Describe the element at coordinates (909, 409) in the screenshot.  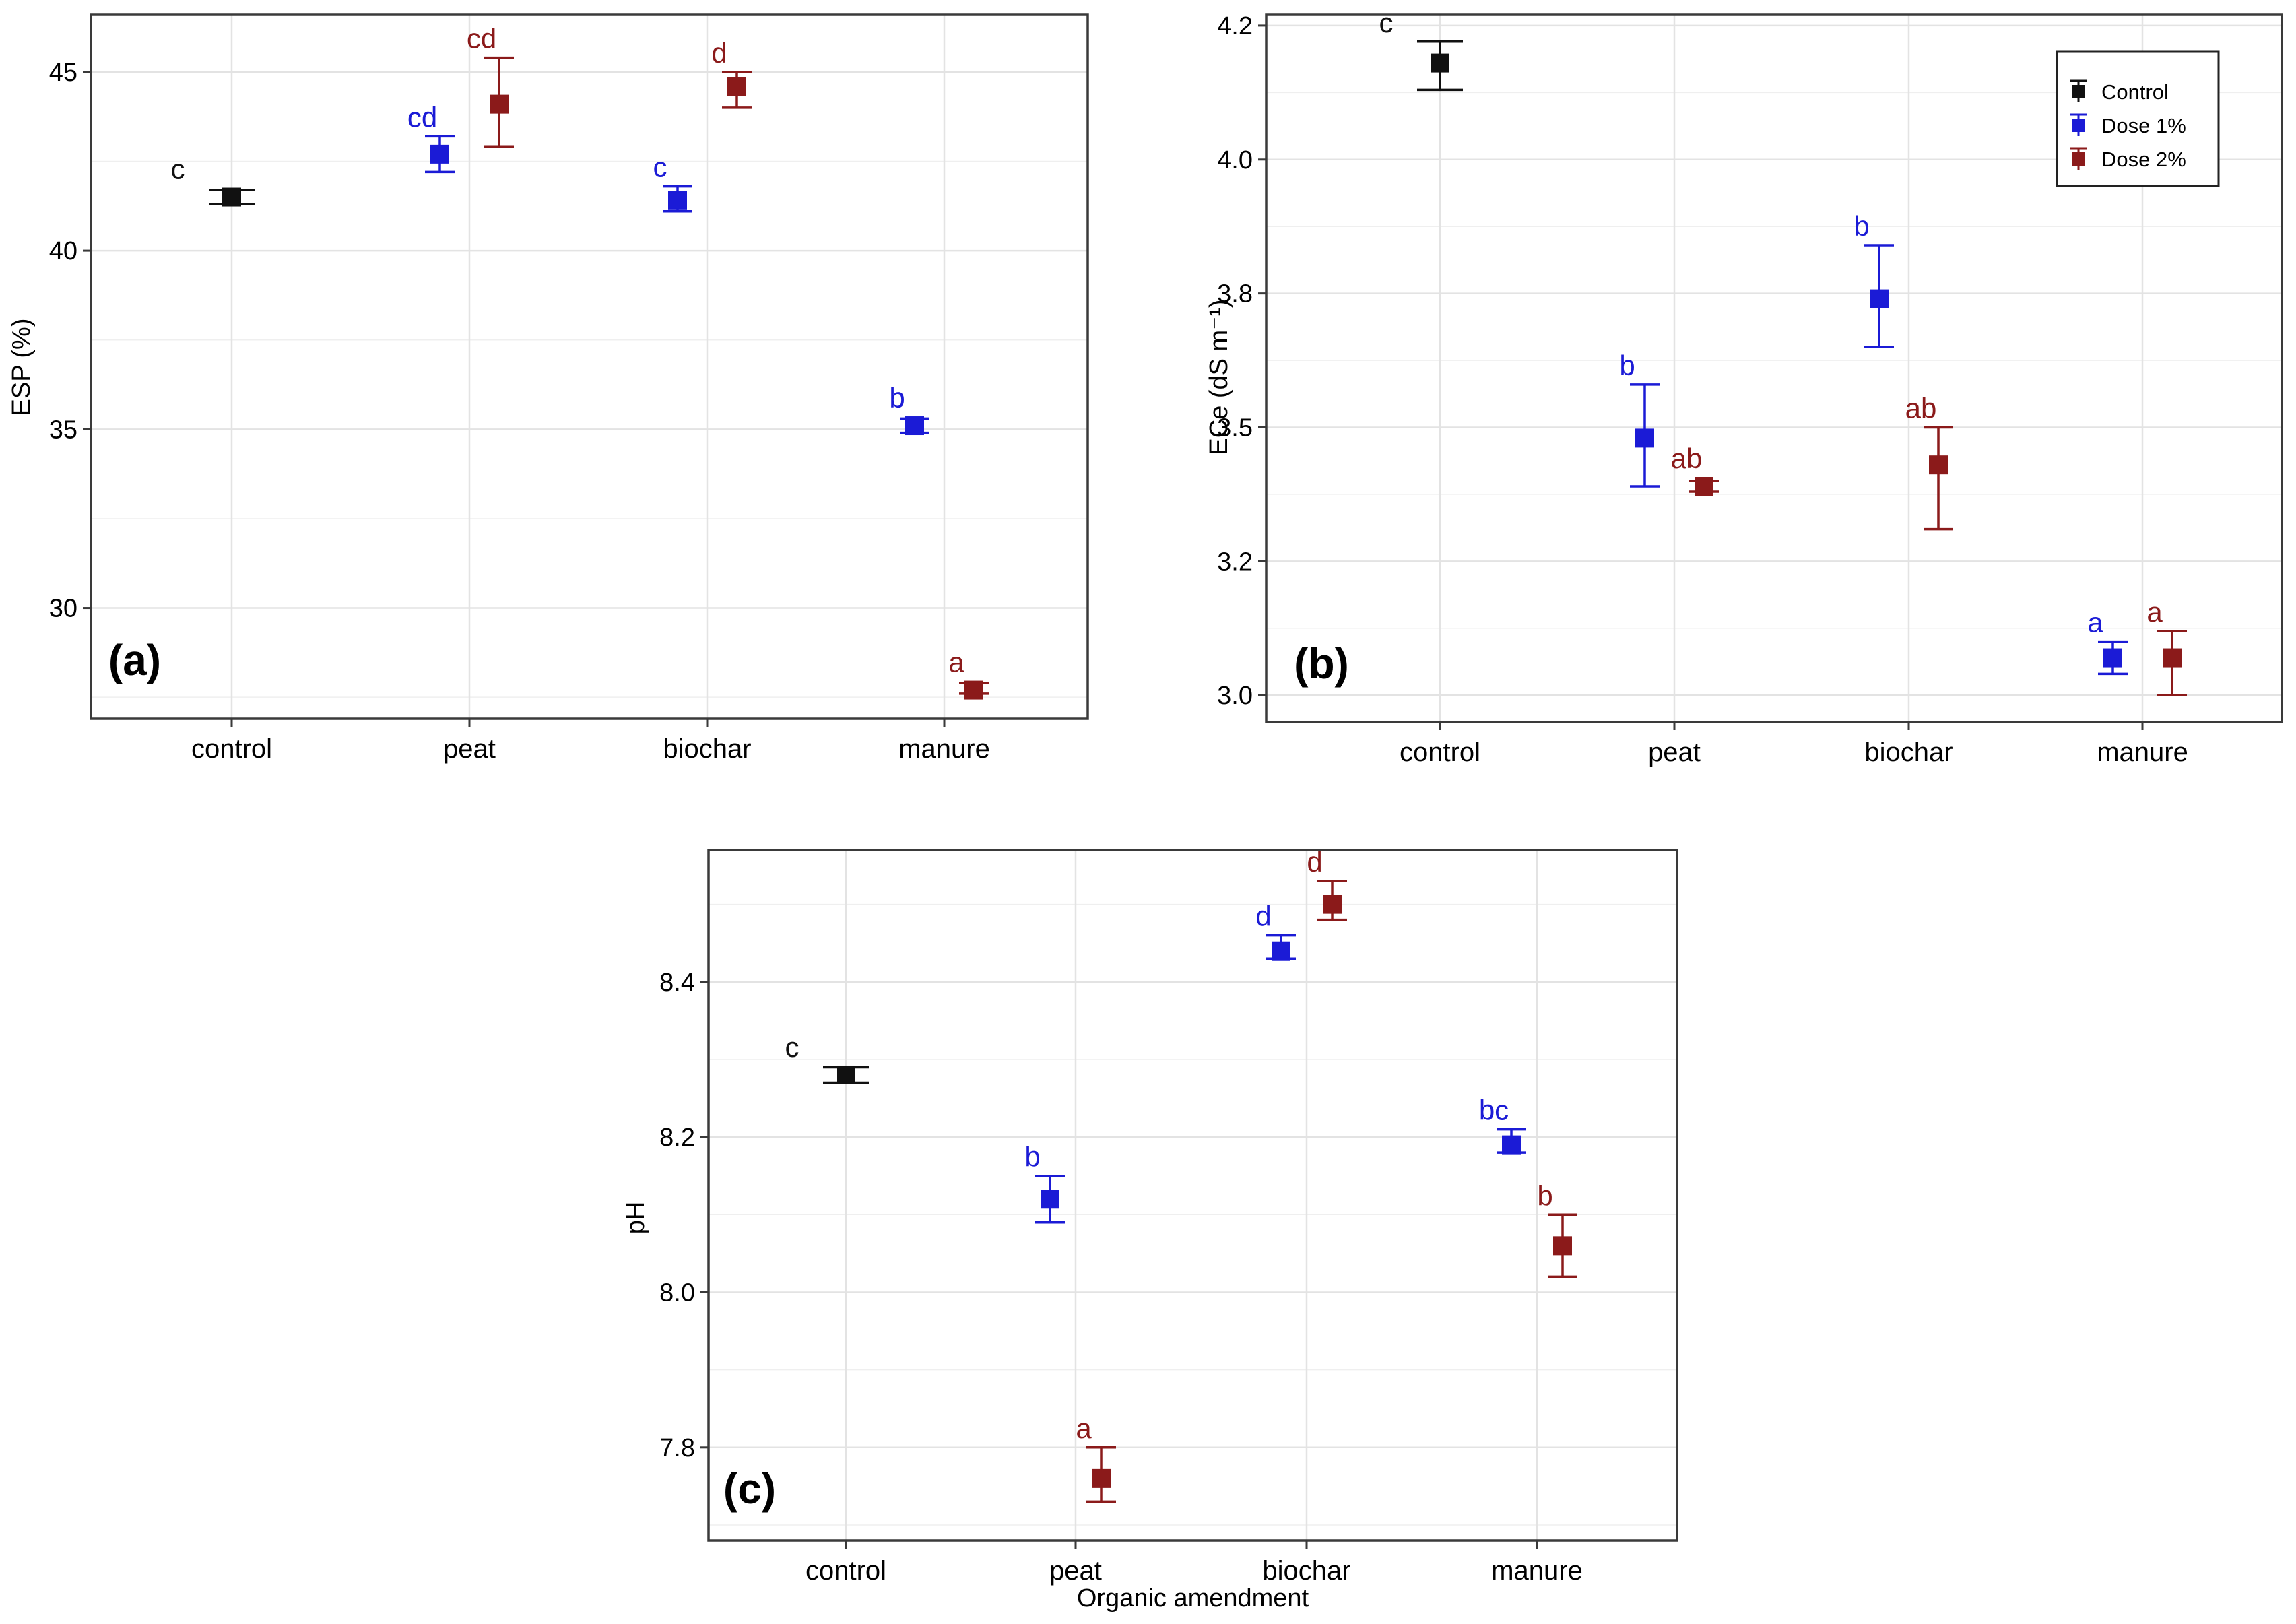
I see `data-point-dose1-manure: b` at that location.